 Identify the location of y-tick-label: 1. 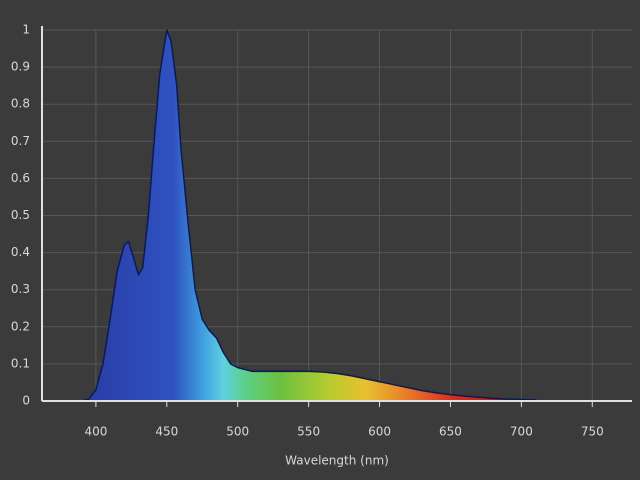
(26, 30).